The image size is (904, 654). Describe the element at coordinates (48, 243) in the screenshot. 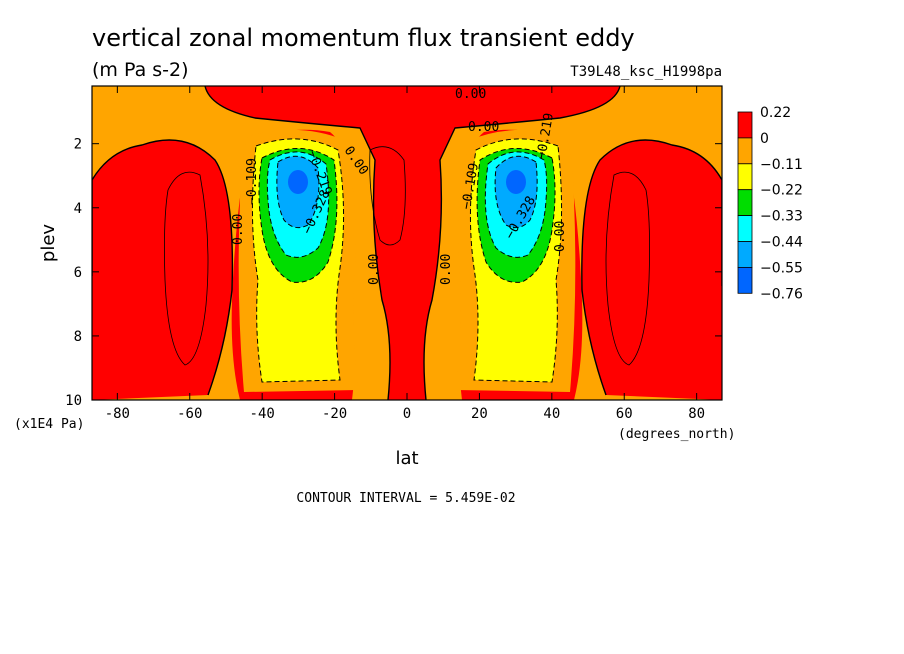

I see `y-axis-label: plev` at that location.